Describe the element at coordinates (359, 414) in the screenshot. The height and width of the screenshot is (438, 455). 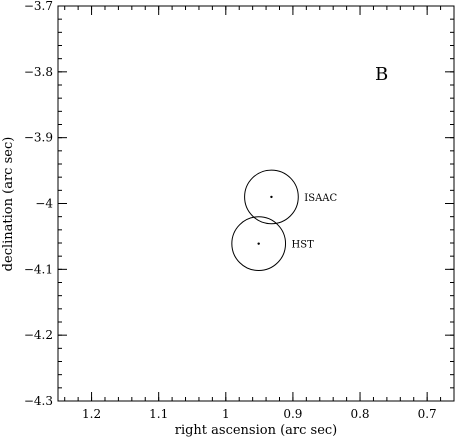
I see `x-tick-label: 0.8` at that location.